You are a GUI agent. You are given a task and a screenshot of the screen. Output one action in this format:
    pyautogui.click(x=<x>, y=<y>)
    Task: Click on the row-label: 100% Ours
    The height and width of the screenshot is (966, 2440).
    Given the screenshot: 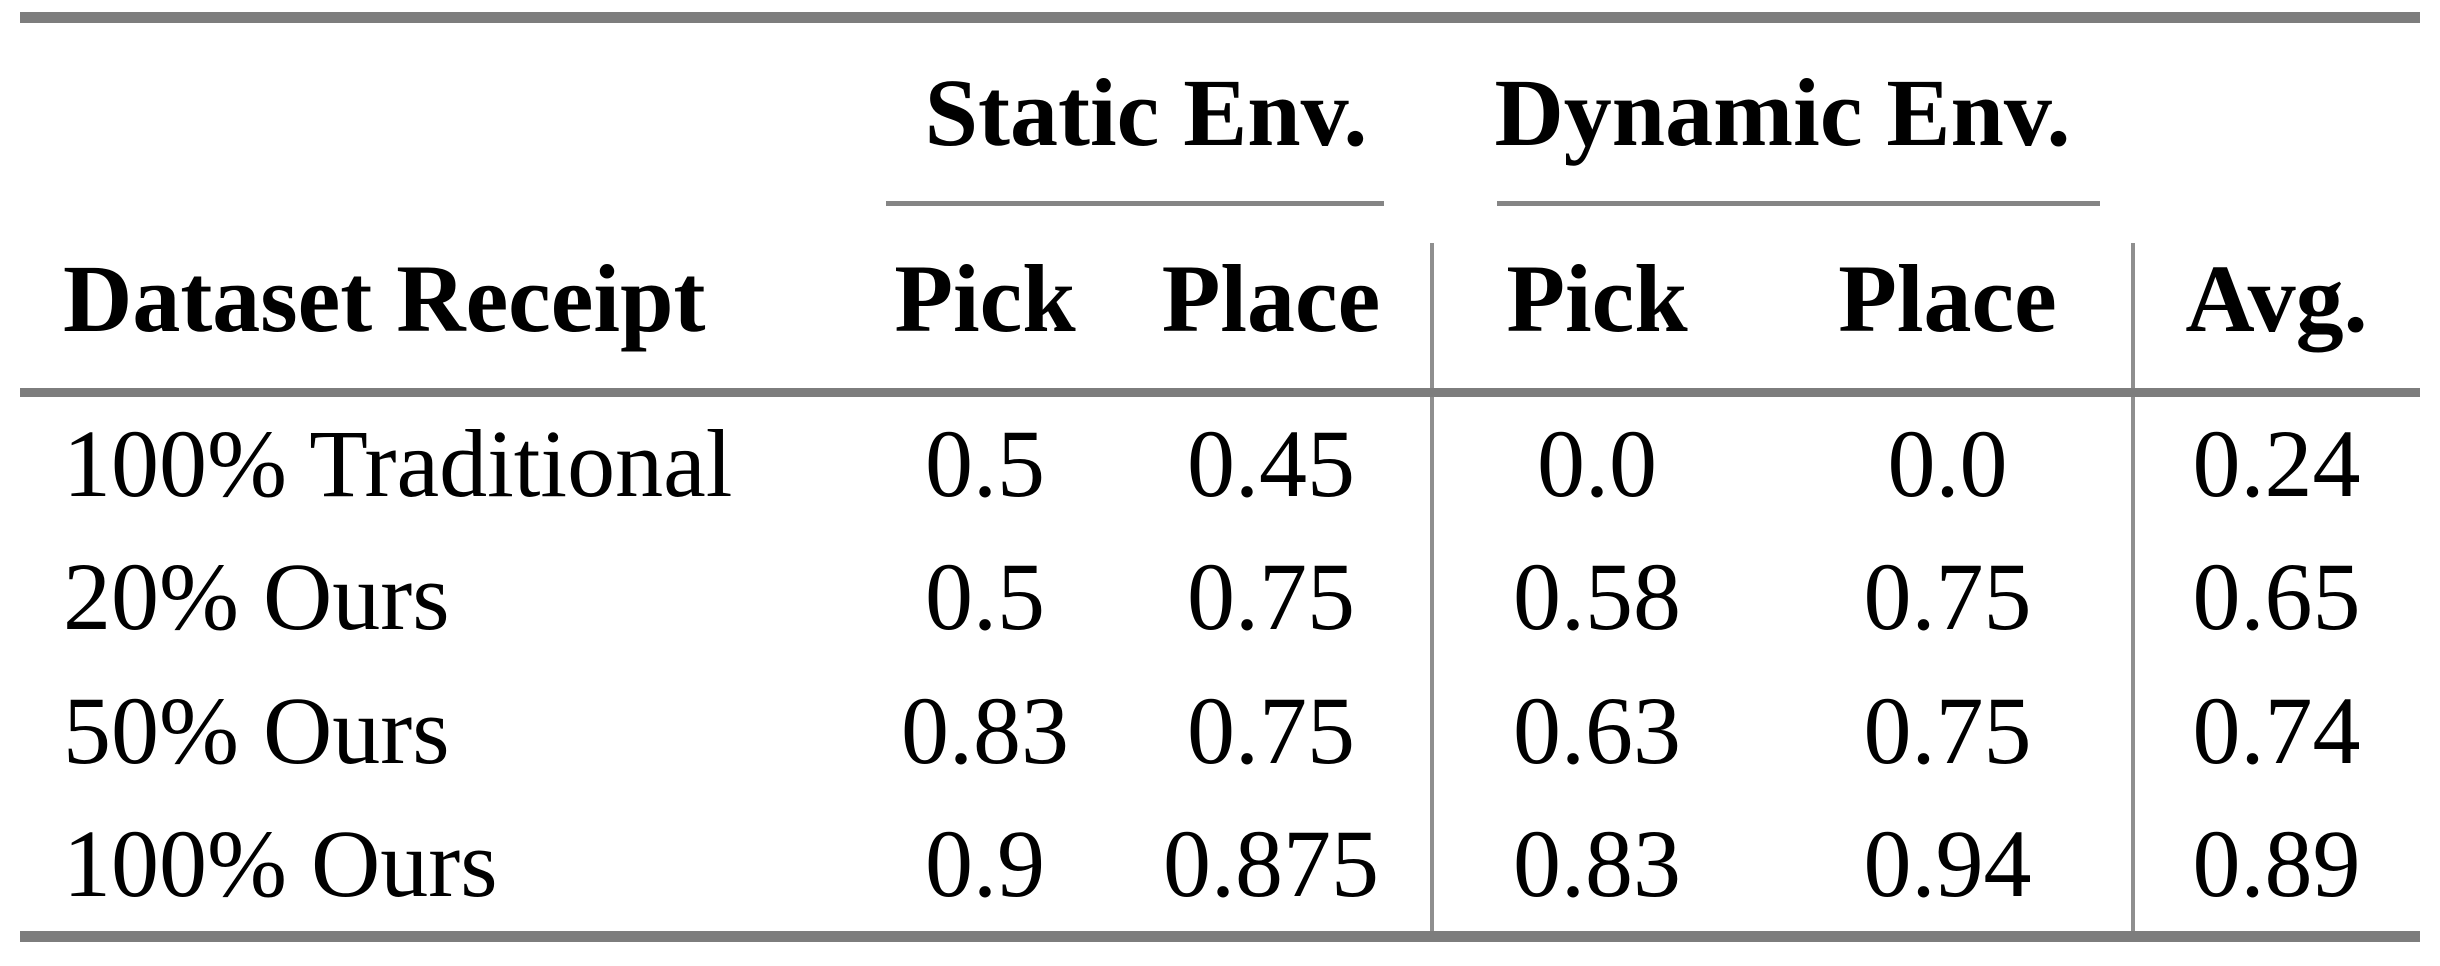 What is the action you would take?
    pyautogui.click(x=280, y=863)
    